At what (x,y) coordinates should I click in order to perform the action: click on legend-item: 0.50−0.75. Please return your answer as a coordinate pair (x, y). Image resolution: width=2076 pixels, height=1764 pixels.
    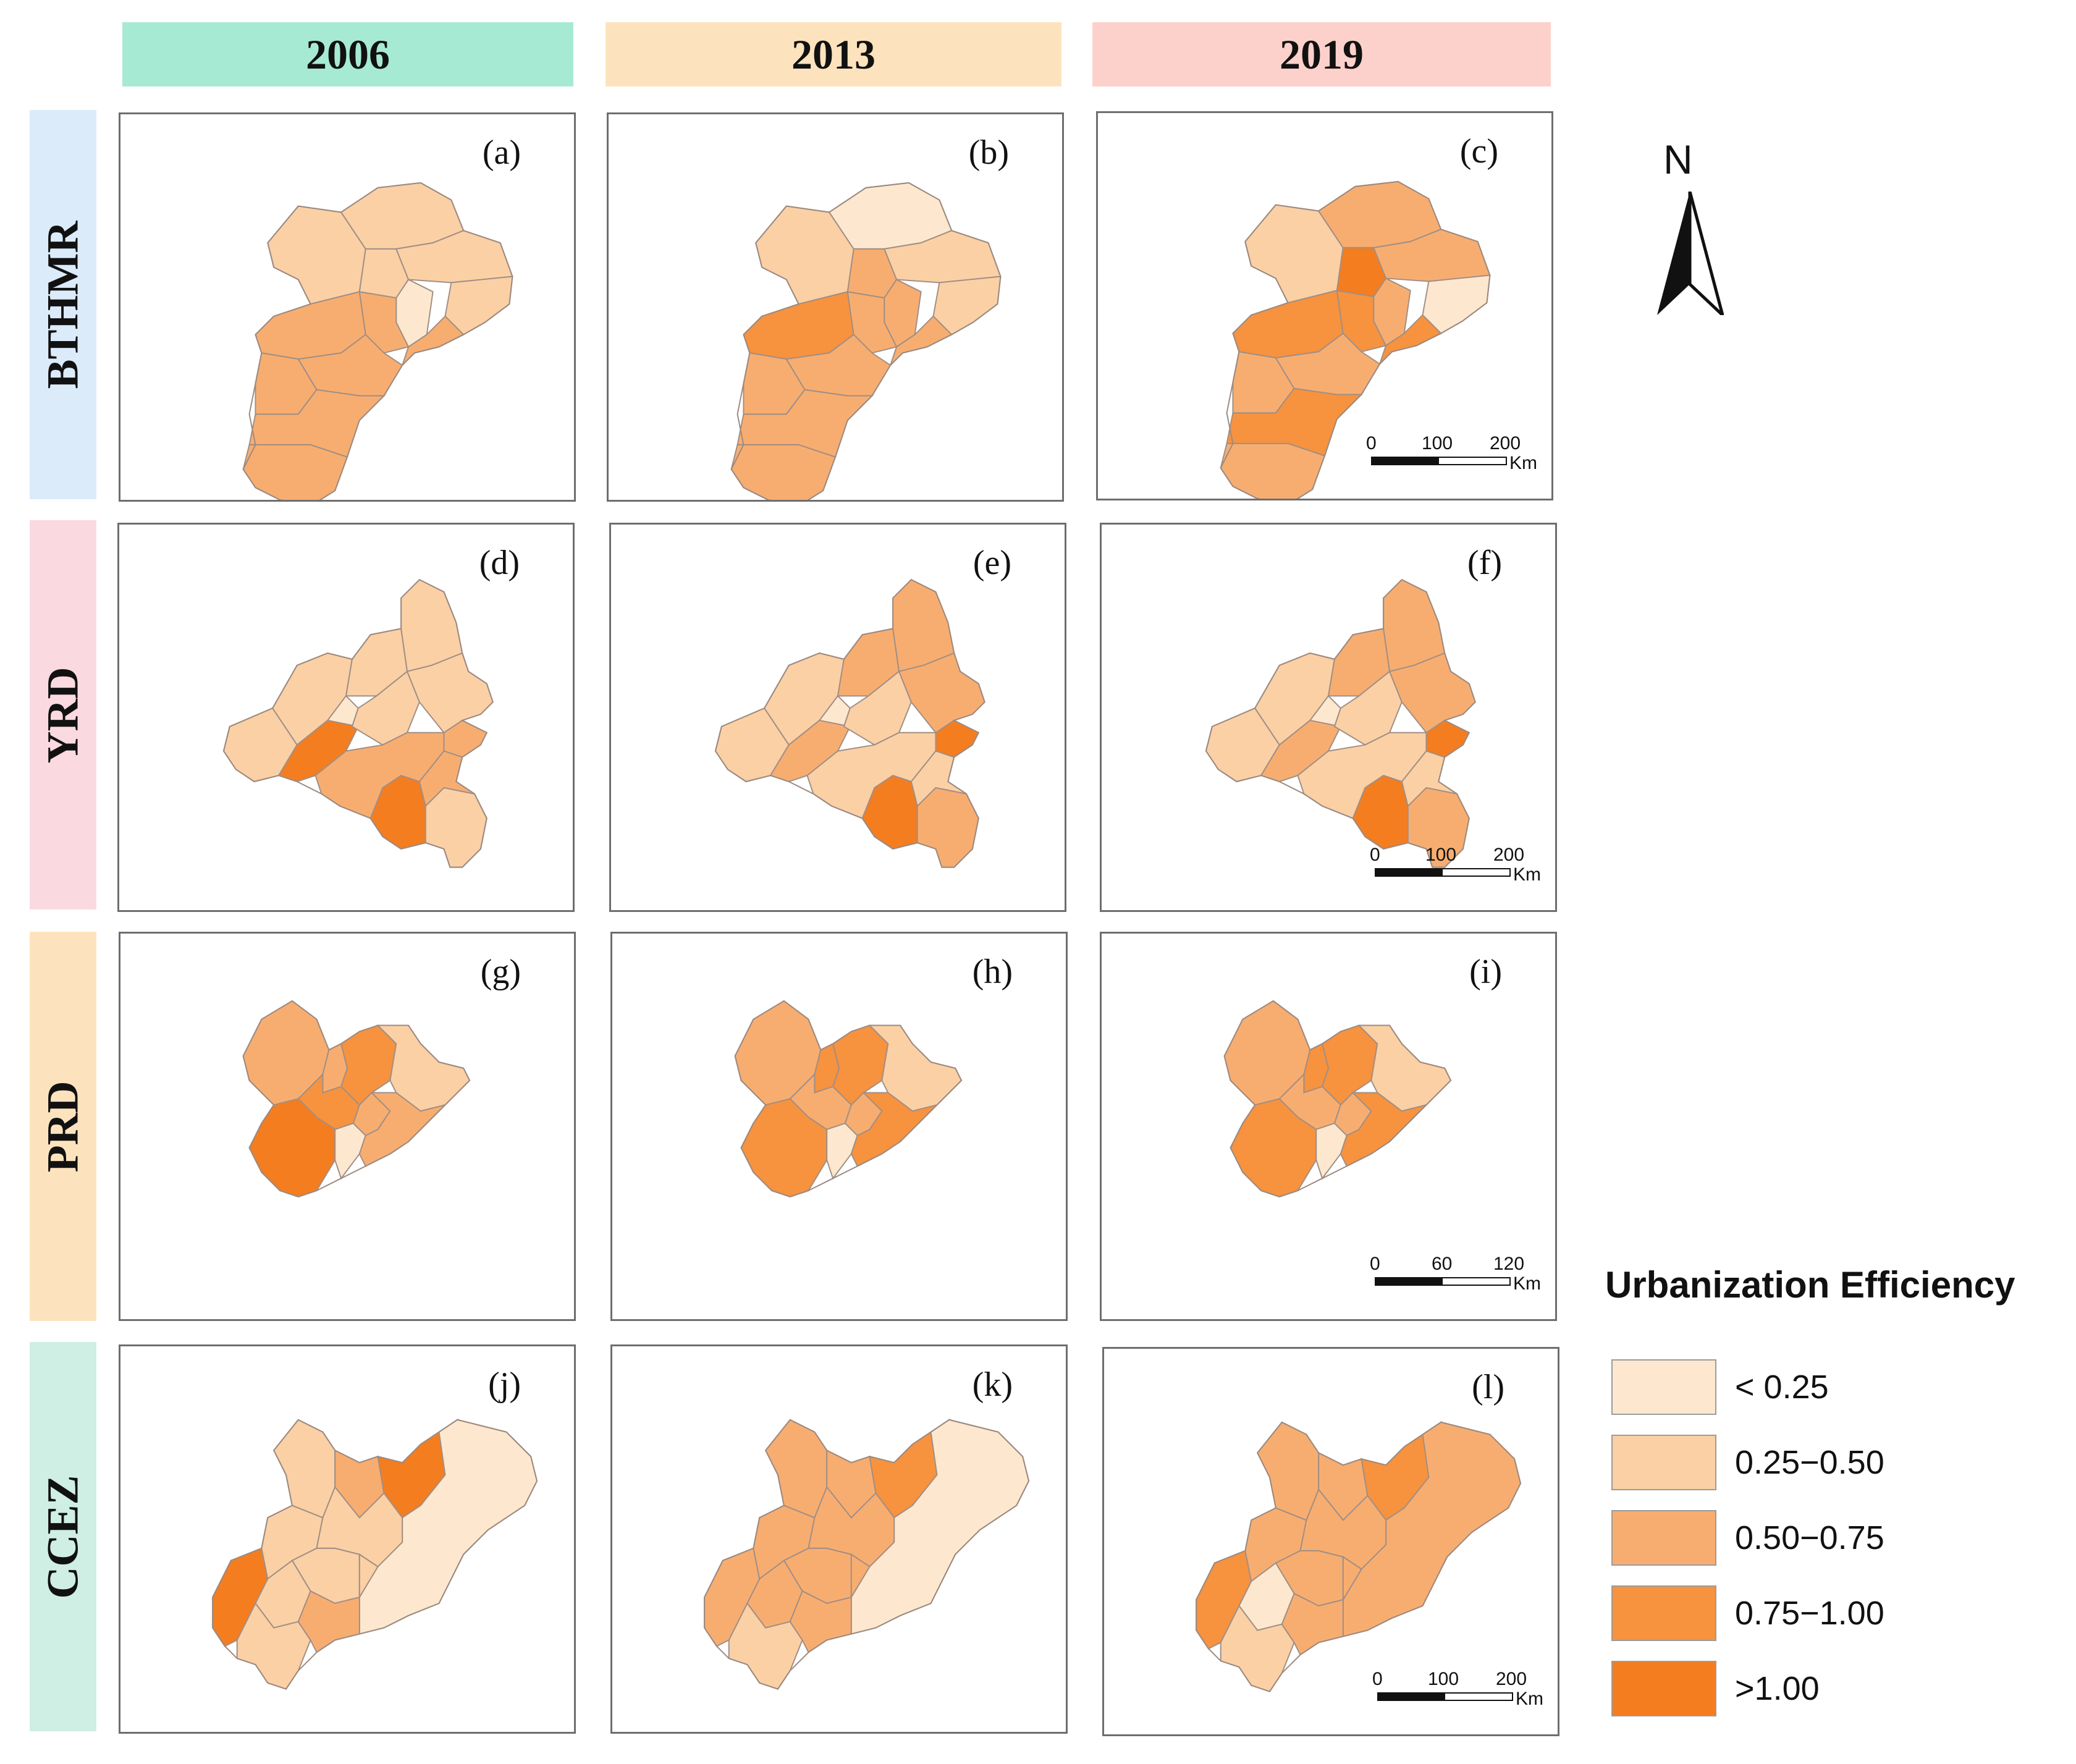
    Looking at the image, I should click on (1797, 1538).